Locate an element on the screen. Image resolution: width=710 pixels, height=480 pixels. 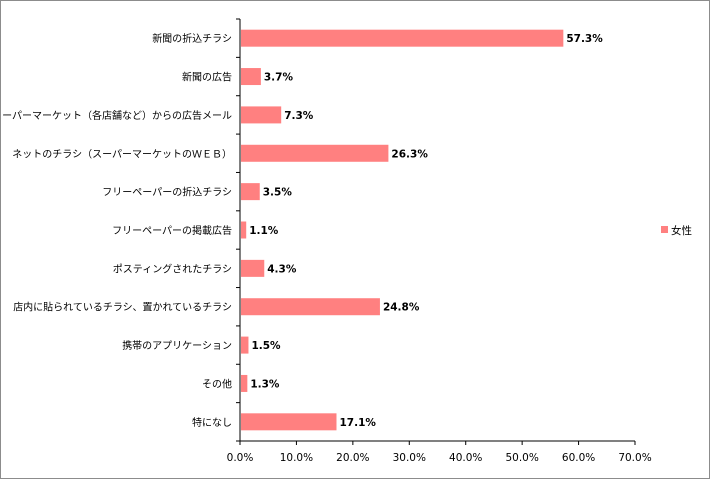
x-tick-label: 40.0% is located at coordinates (465, 458).